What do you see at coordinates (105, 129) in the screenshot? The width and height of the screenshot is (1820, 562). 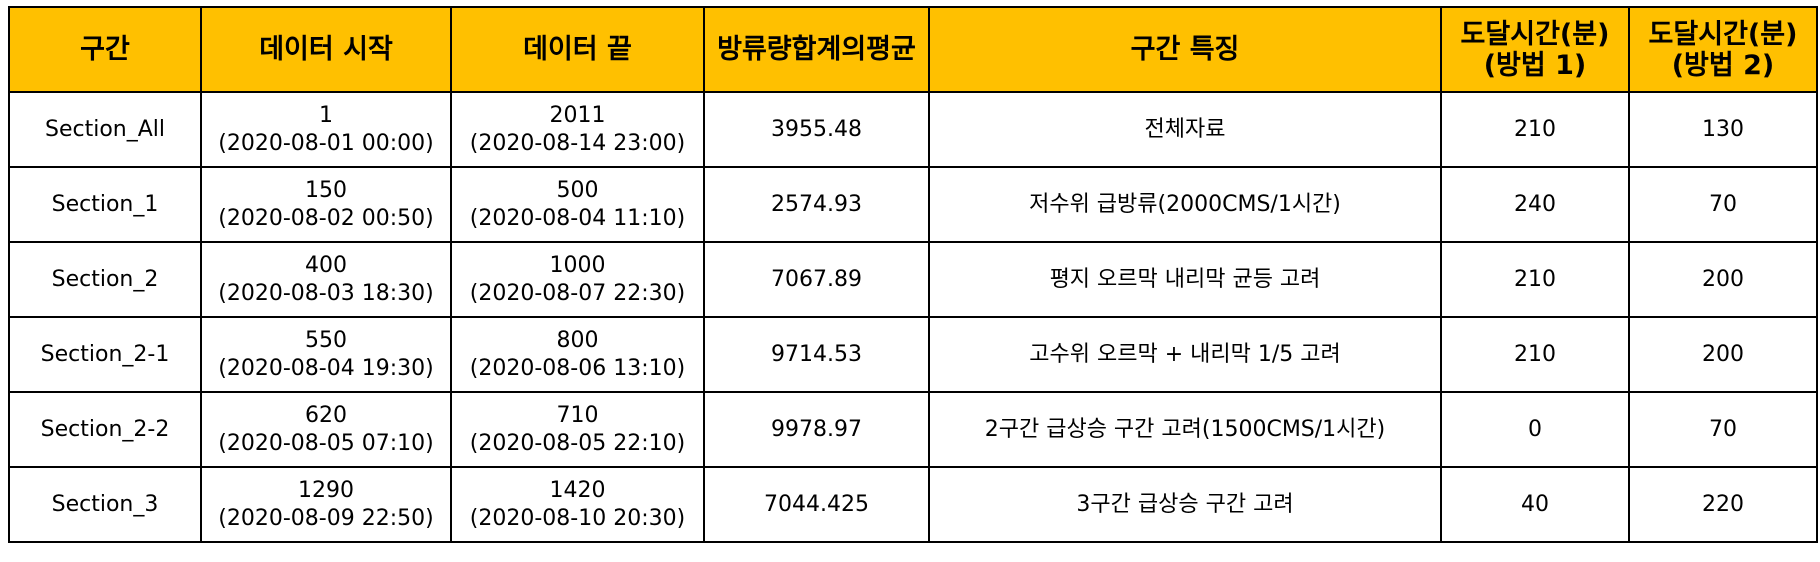 I see `cell-section: Section_All` at bounding box center [105, 129].